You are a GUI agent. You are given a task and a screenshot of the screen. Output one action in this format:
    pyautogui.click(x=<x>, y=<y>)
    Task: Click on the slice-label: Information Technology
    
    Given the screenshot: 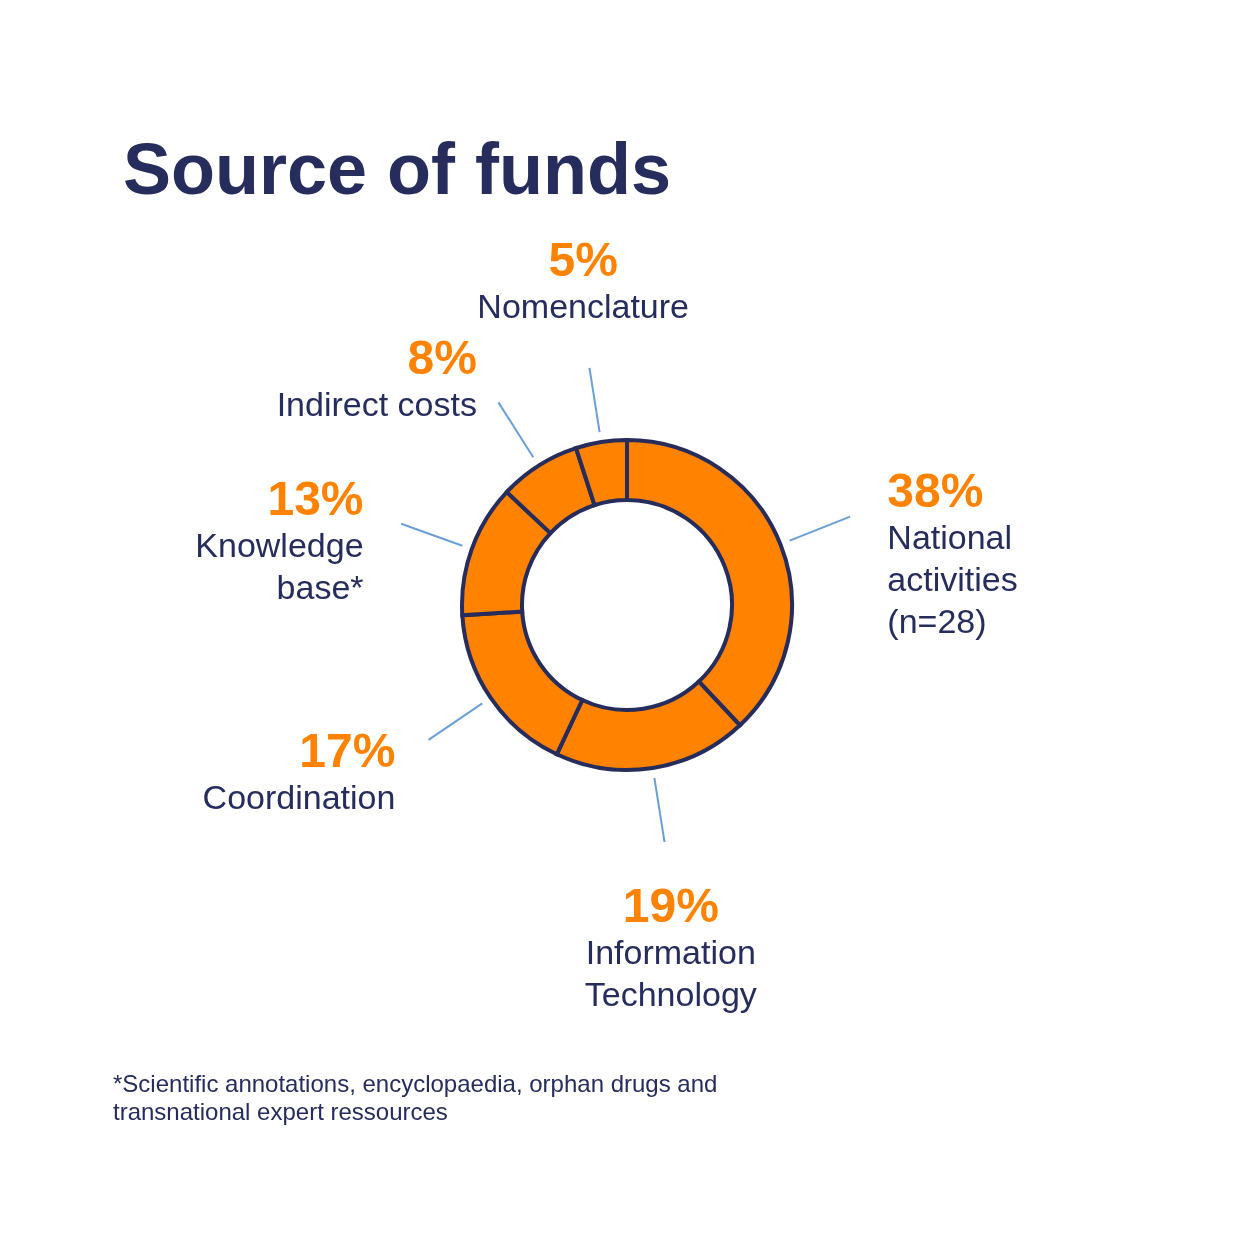 What is the action you would take?
    pyautogui.click(x=670, y=972)
    